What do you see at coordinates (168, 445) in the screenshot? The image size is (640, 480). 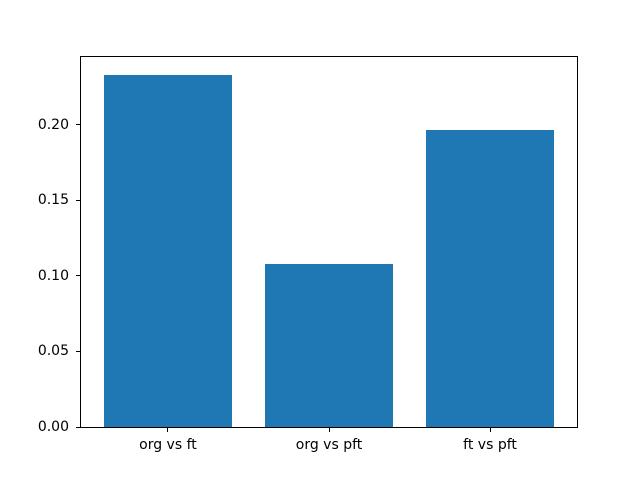 I see `x-tick-label: org vs ft` at bounding box center [168, 445].